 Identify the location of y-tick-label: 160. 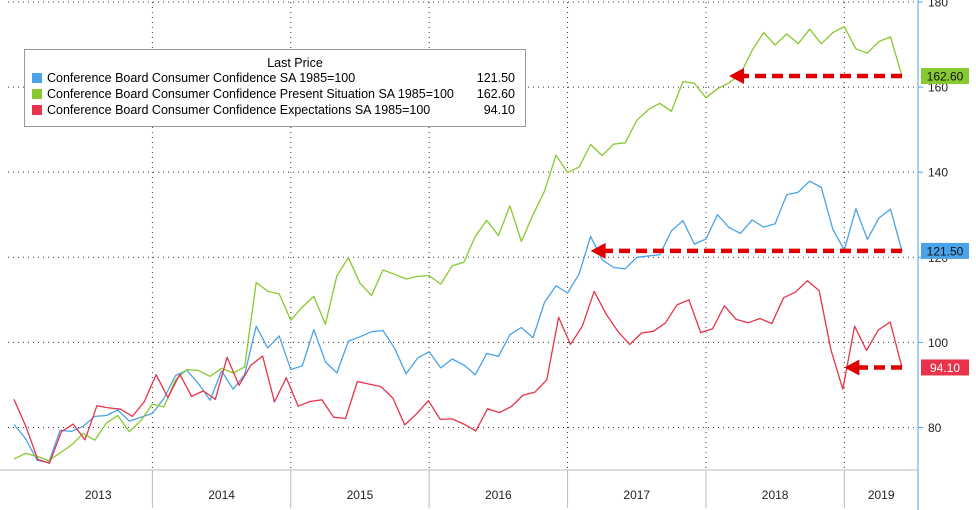
(938, 88).